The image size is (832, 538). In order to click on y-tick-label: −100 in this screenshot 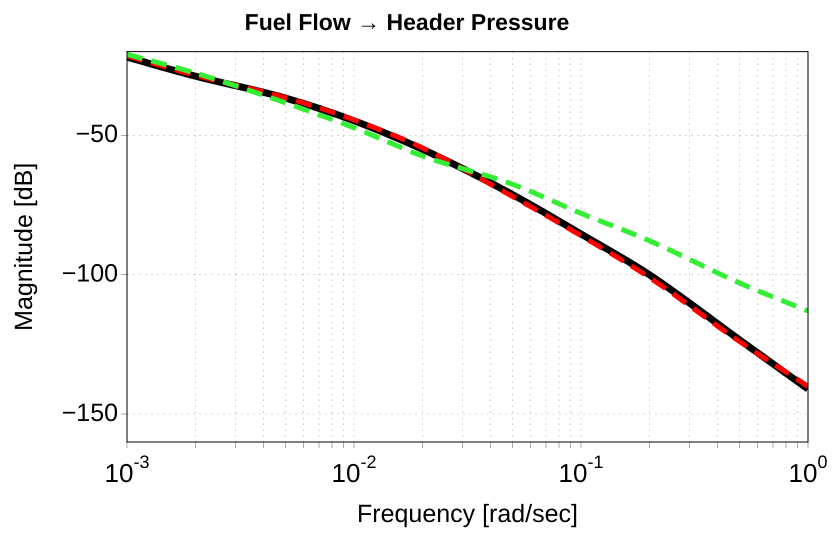, I will do `click(90, 274)`.